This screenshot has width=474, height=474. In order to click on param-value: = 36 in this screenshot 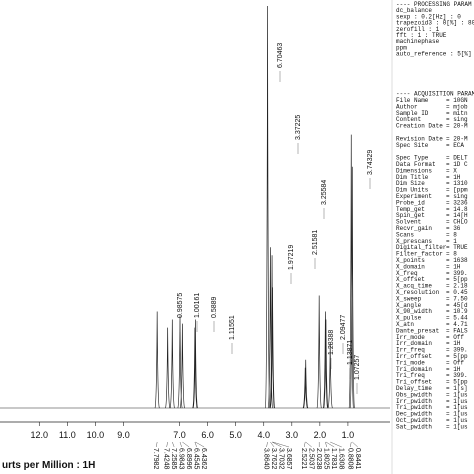, I will do `click(453, 228)`.